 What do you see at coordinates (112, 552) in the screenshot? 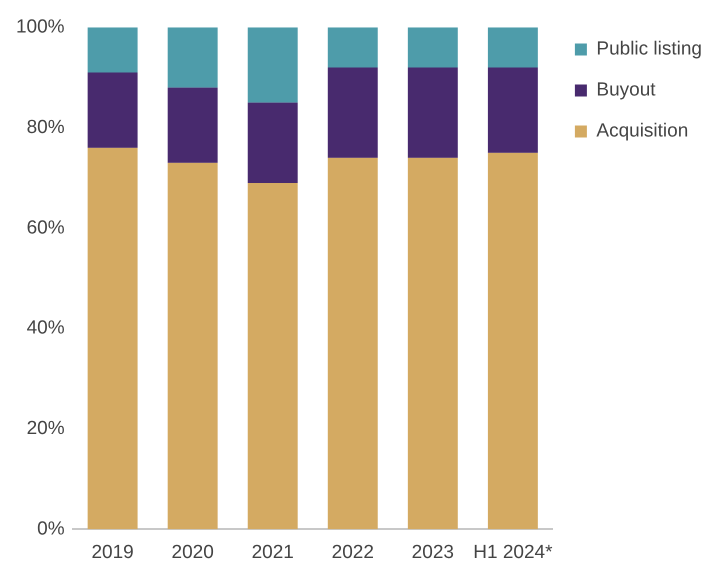
I see `x-tick-label: 2019` at bounding box center [112, 552].